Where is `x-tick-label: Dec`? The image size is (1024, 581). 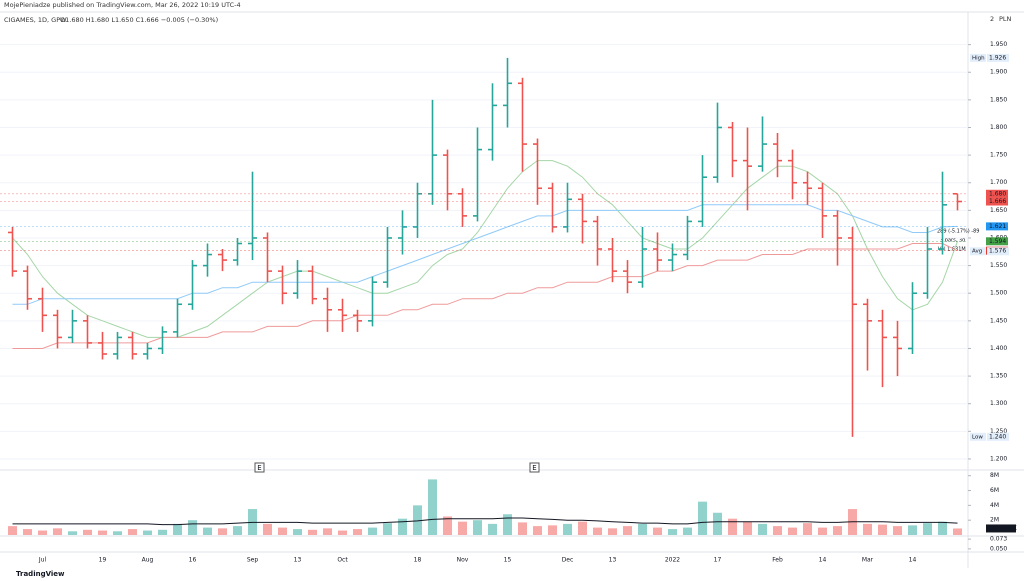
x-tick-label: Dec is located at coordinates (568, 560).